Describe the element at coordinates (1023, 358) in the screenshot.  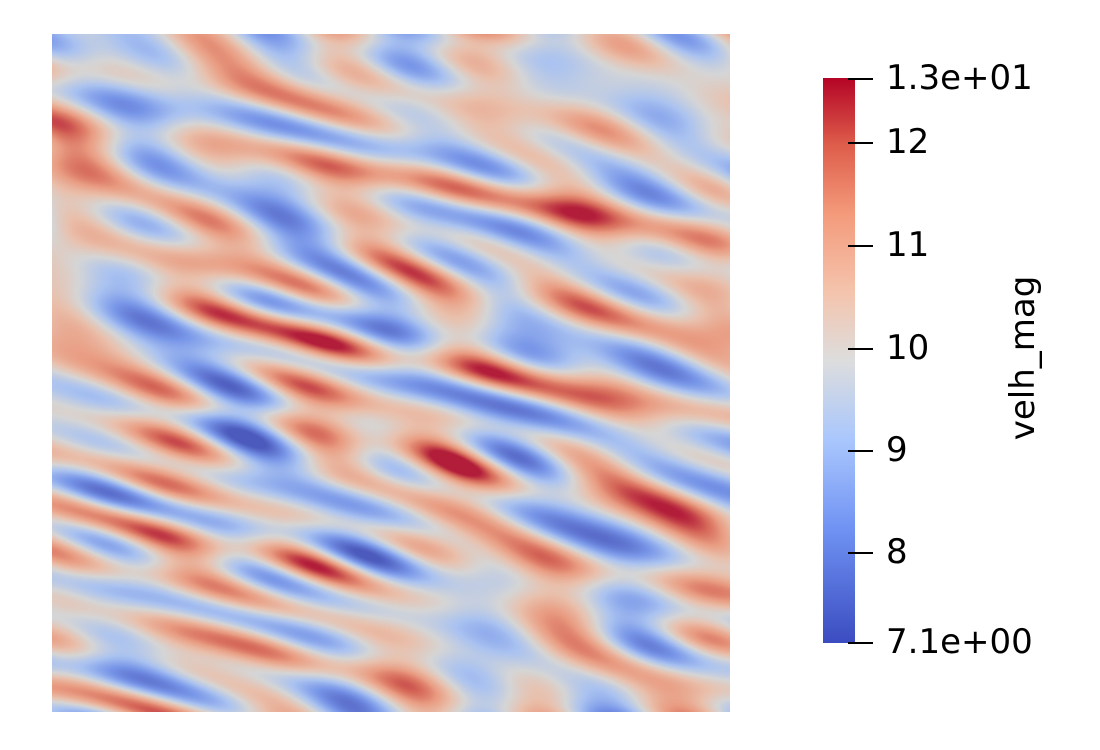
I see `colorbar-title: velh_mag` at that location.